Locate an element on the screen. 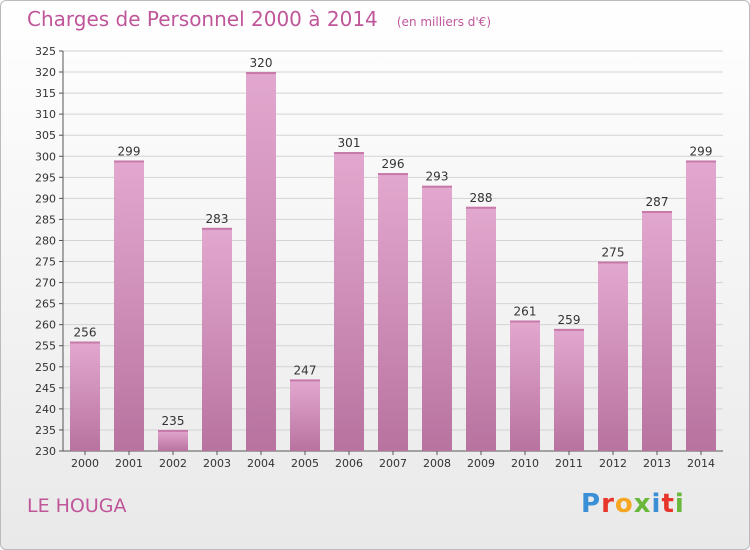  value-label-2011: 259 is located at coordinates (569, 320).